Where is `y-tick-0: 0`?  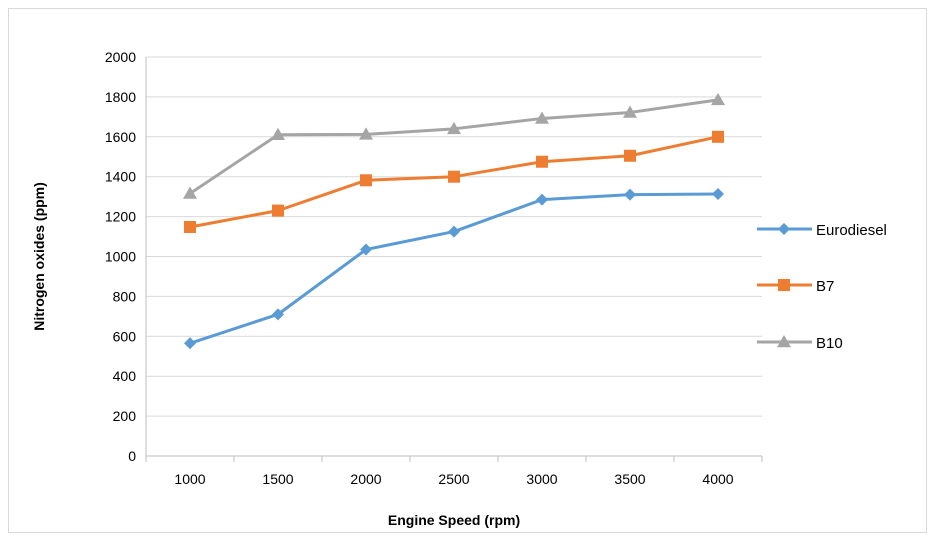
y-tick-0: 0 is located at coordinates (132, 456).